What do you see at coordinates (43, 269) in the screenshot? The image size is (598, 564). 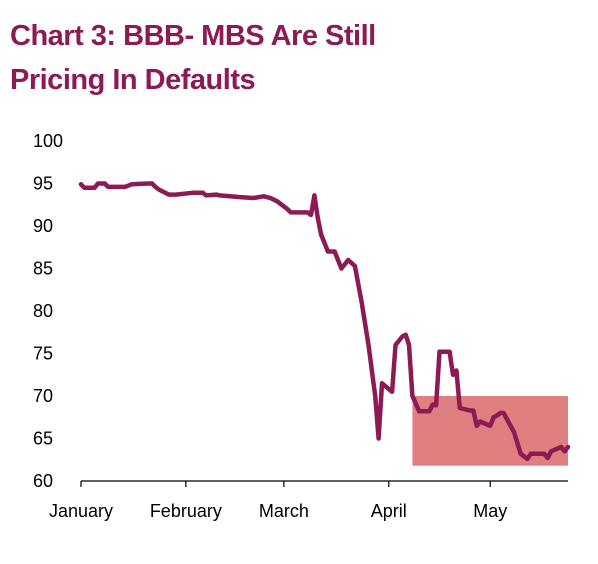 I see `y-tick-label: 85` at bounding box center [43, 269].